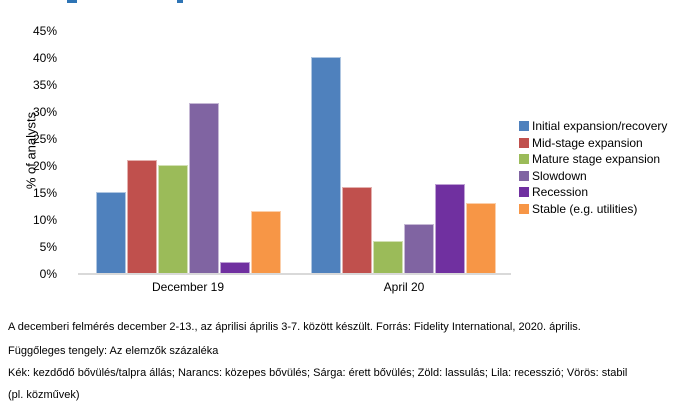 Image resolution: width=694 pixels, height=405 pixels. Describe the element at coordinates (419, 248) in the screenshot. I see `bar-april-20-slowdown` at that location.